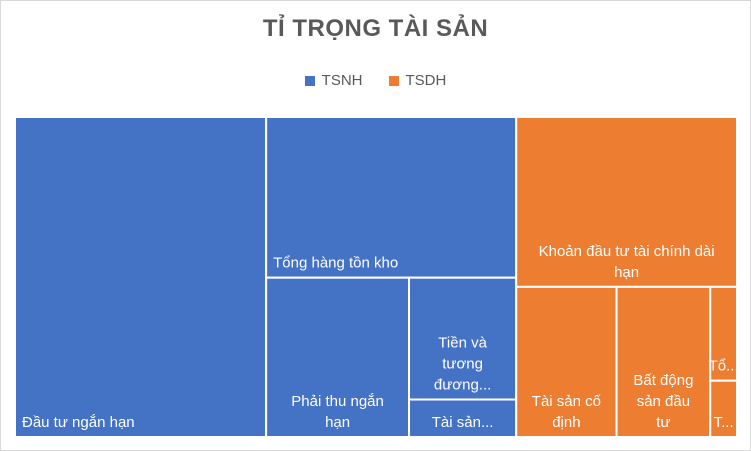 The image size is (751, 451). What do you see at coordinates (567, 412) in the screenshot?
I see `treemap-tile-6-label: Tài sản cố định` at bounding box center [567, 412].